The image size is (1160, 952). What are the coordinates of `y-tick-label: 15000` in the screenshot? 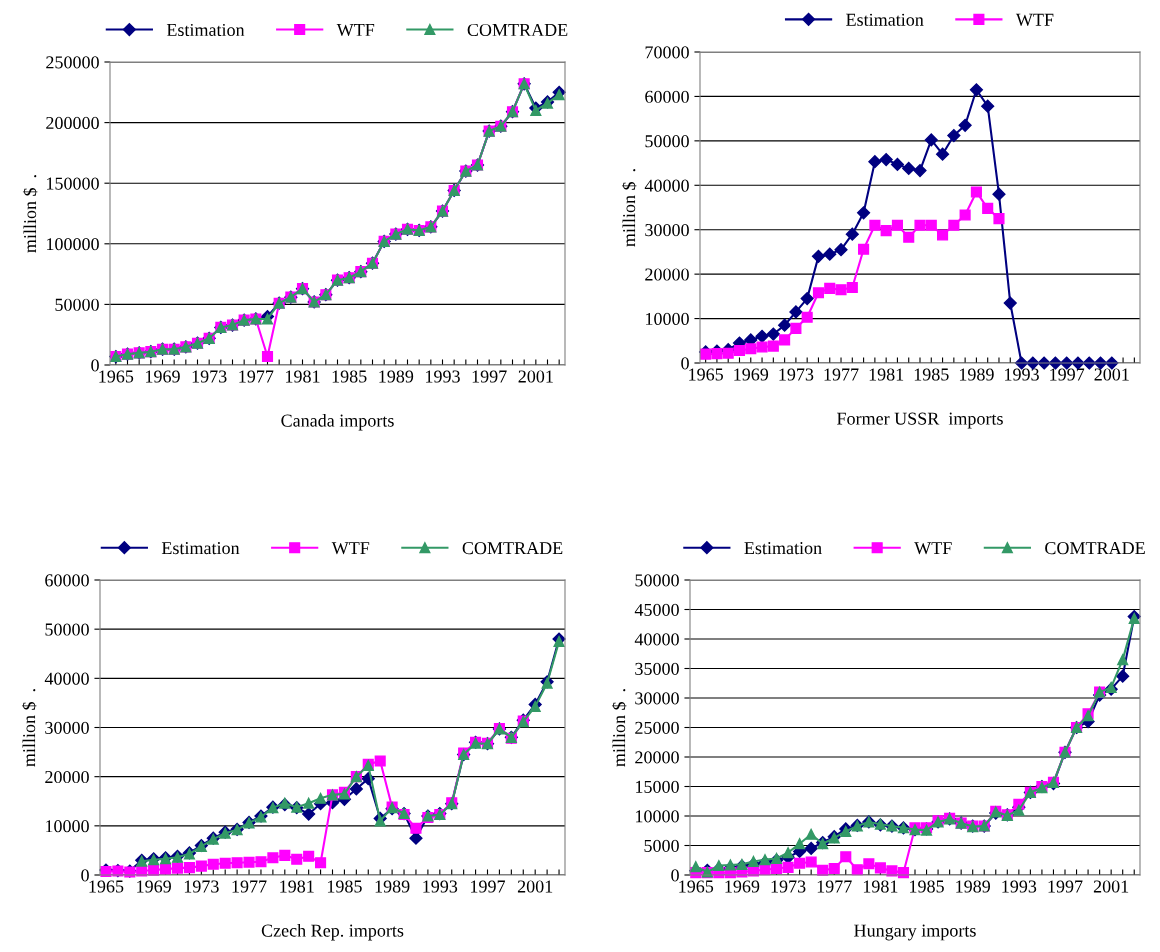 It's located at (657, 786).